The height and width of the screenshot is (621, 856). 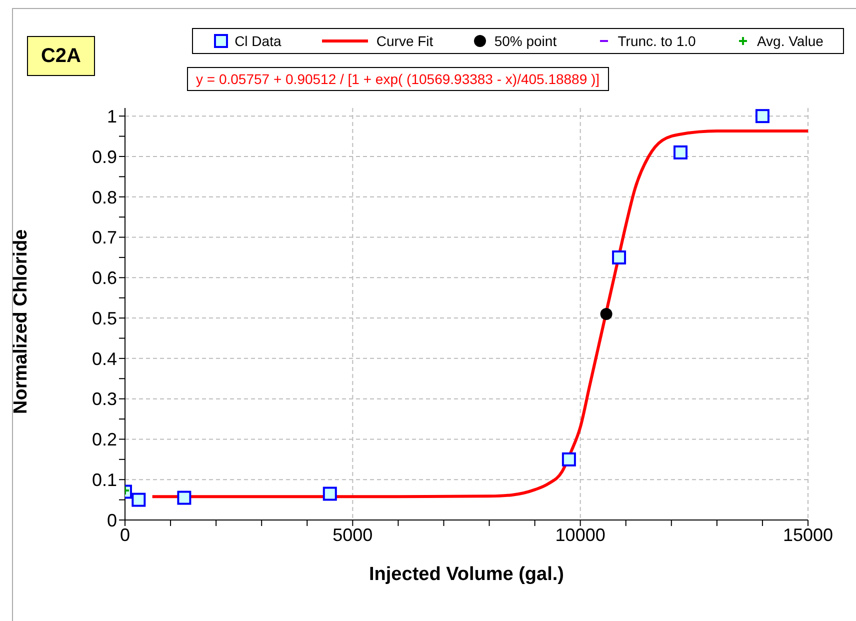 What do you see at coordinates (104, 440) in the screenshot?
I see `y-tick-label: 0.2` at bounding box center [104, 440].